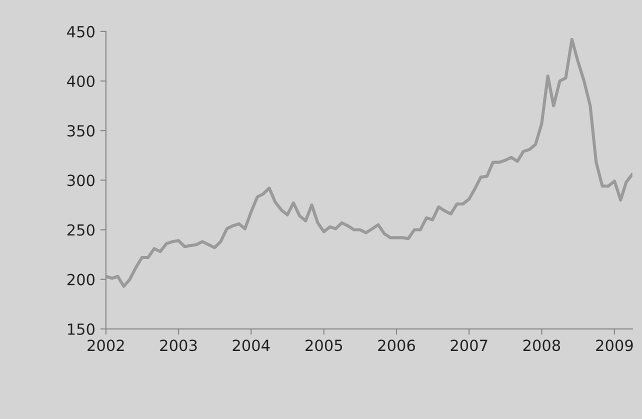 The width and height of the screenshot is (642, 419). I want to click on x-tick-label: 2002, so click(106, 346).